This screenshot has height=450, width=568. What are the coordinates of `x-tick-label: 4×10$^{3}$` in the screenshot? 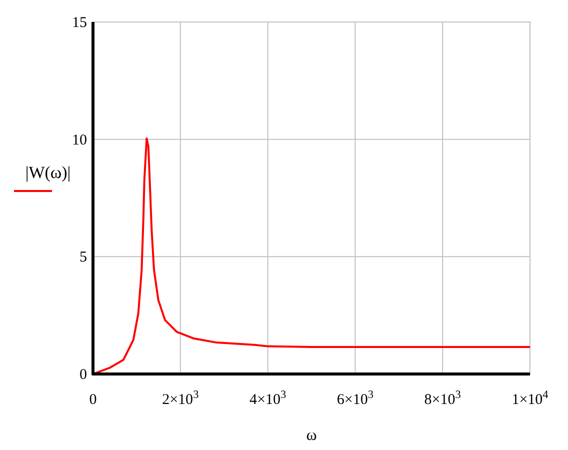 It's located at (268, 398).